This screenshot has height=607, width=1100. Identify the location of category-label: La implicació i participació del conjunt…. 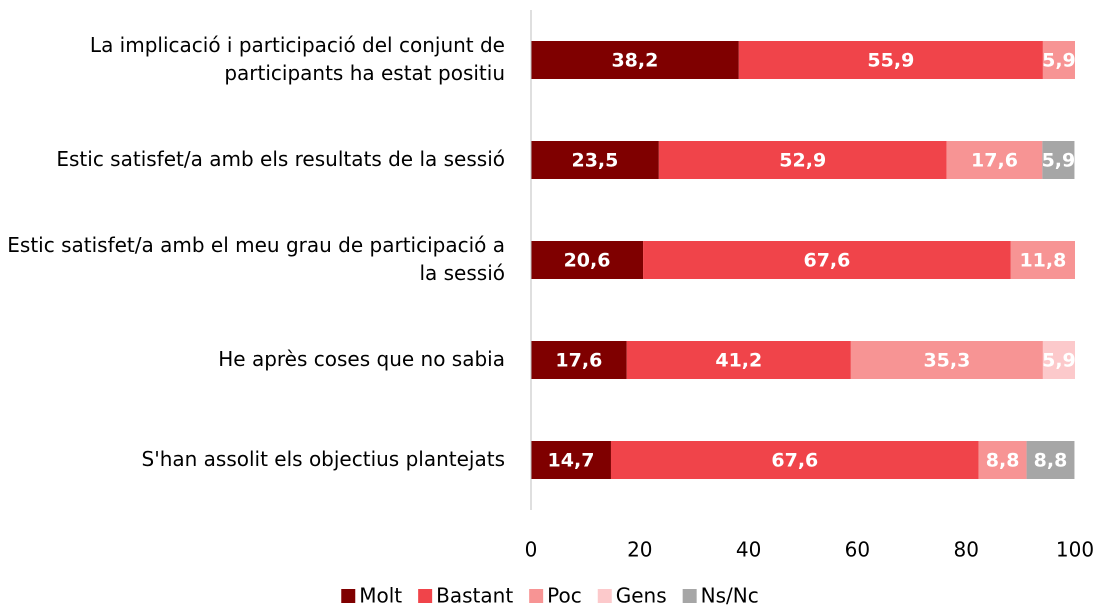
(297, 59).